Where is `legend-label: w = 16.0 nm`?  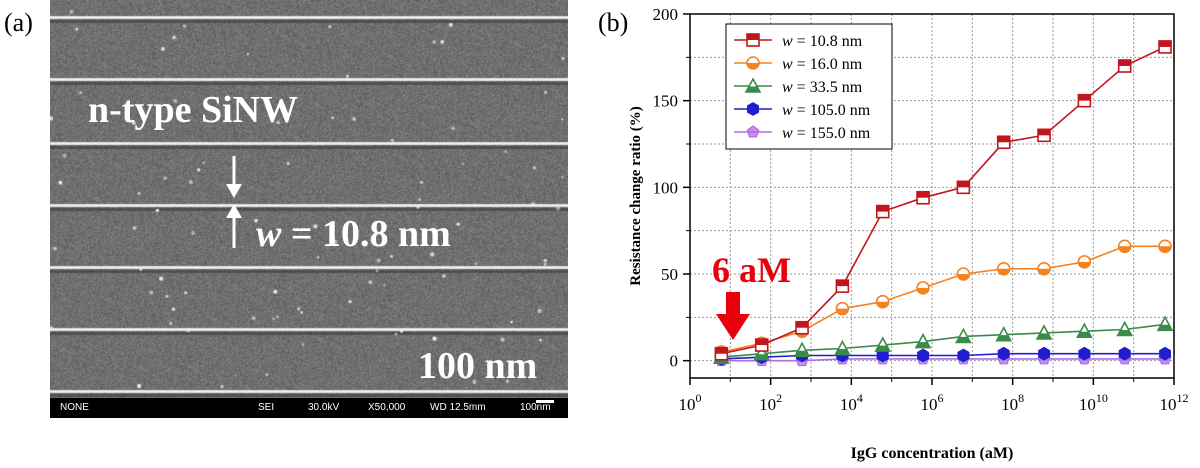
legend-label: w = 16.0 nm is located at coordinates (822, 64).